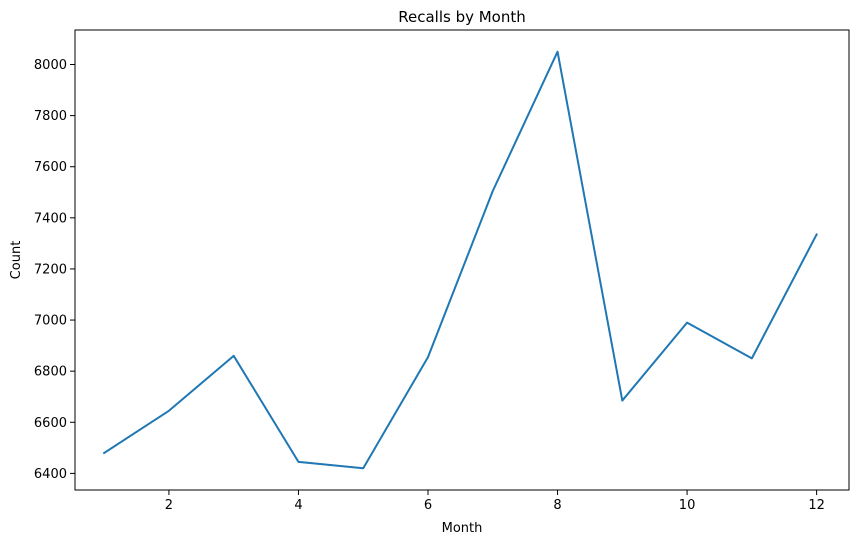 Image resolution: width=859 pixels, height=545 pixels. Describe the element at coordinates (687, 505) in the screenshot. I see `x-tick-label: 10` at that location.